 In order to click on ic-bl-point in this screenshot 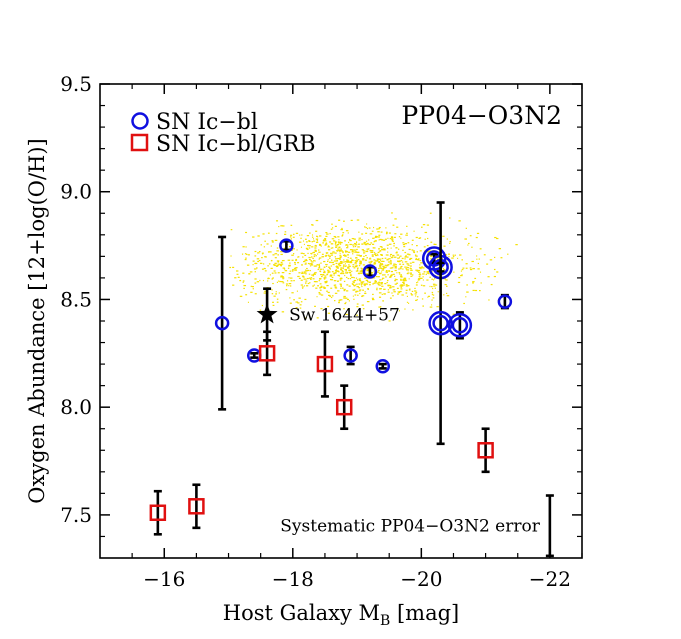, I will do `click(440, 323)`.